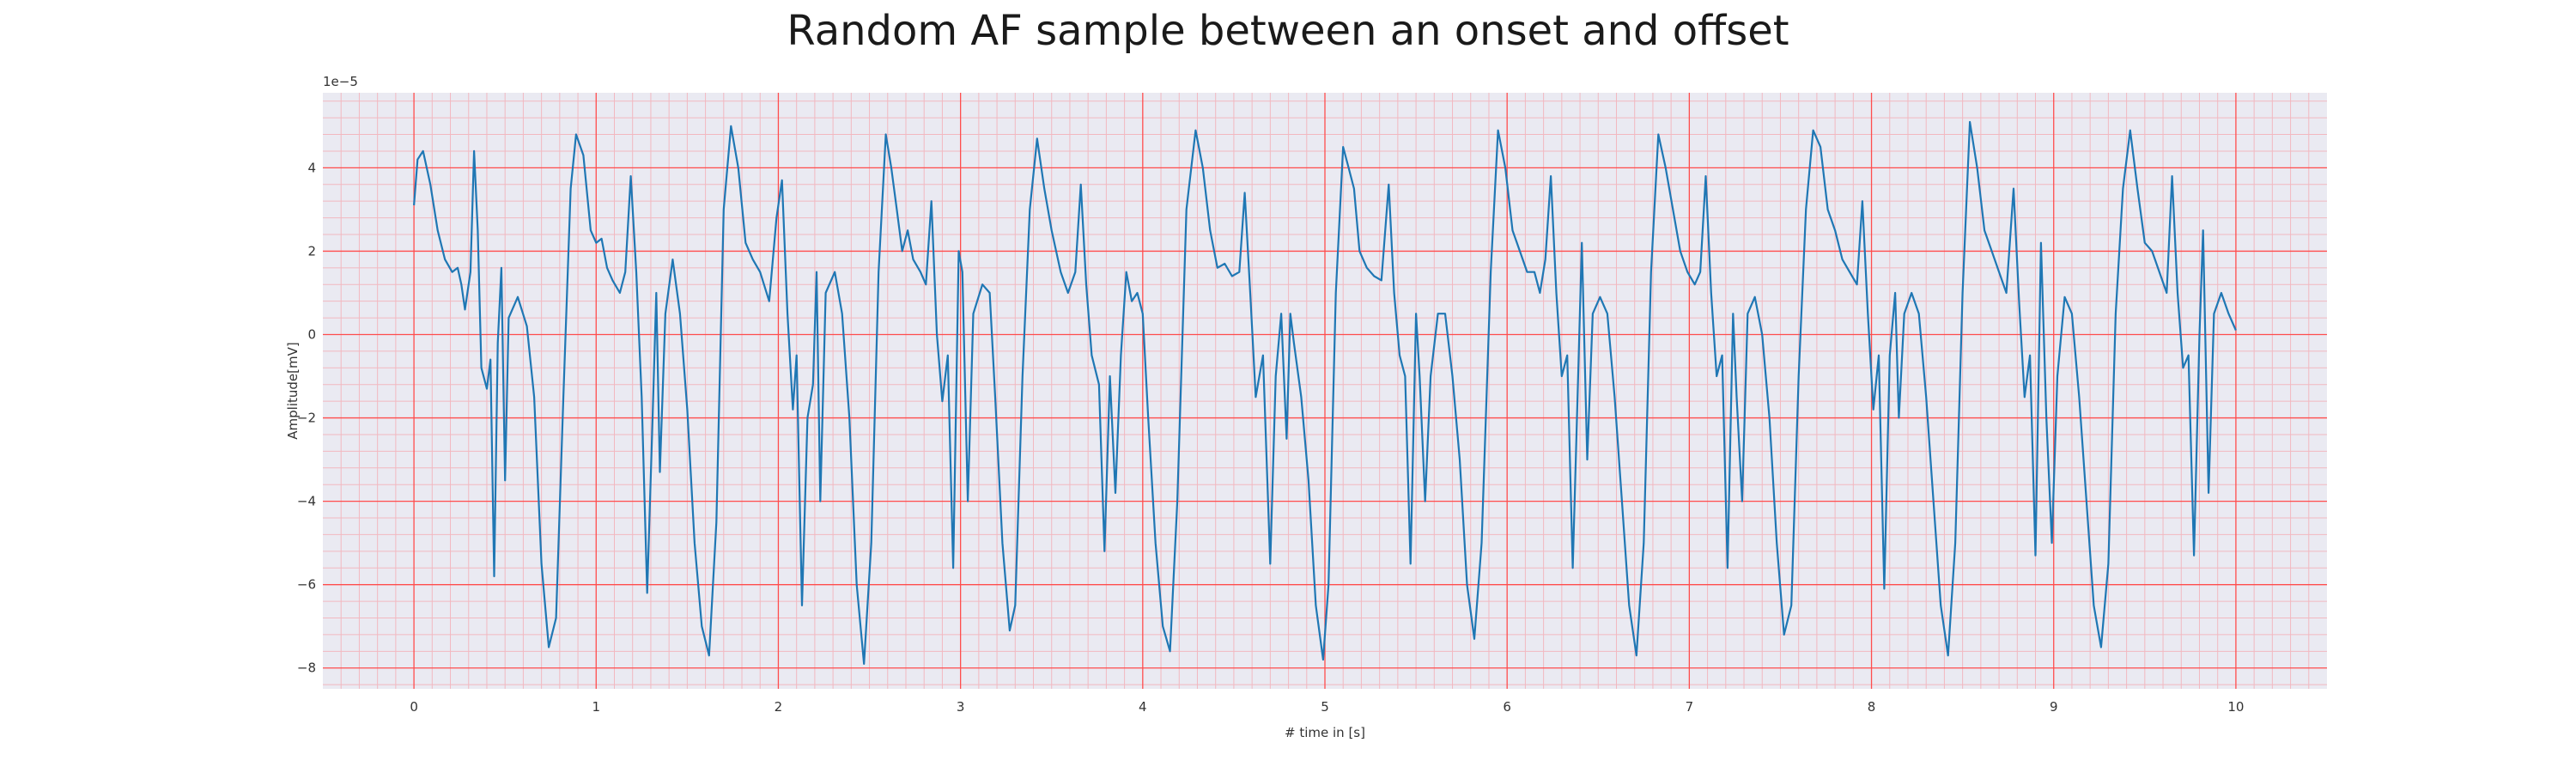 The height and width of the screenshot is (773, 2576). What do you see at coordinates (293, 390) in the screenshot?
I see `y-axis-label: Amplitude[mV]` at bounding box center [293, 390].